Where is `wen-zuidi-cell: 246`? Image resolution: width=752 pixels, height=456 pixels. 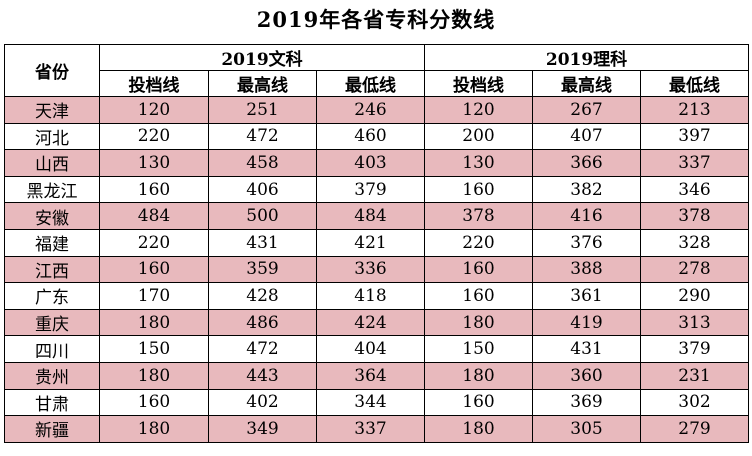
wen-zuidi-cell: 246 is located at coordinates (370, 110).